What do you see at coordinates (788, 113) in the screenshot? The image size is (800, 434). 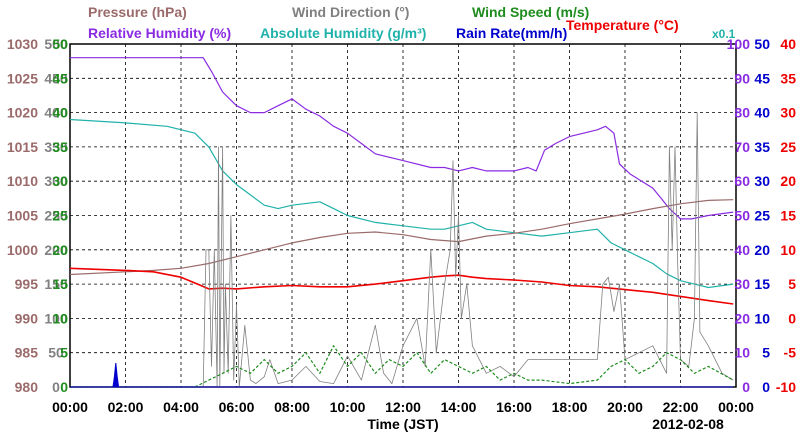 I see `temp-tick-label: 30` at bounding box center [788, 113].